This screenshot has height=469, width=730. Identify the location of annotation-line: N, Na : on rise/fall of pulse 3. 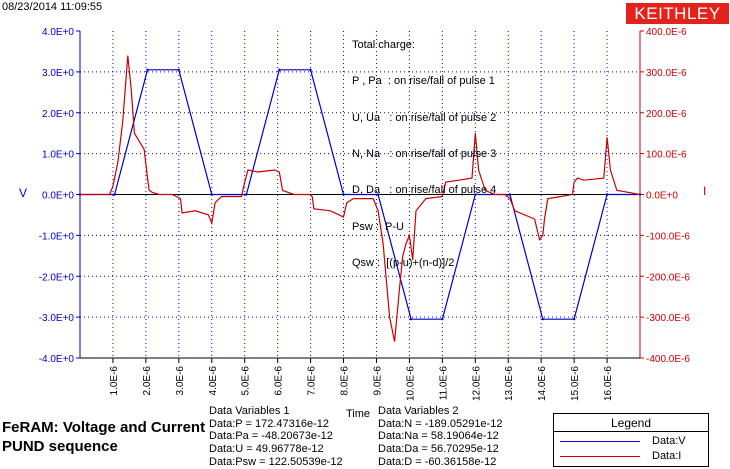
(424, 154).